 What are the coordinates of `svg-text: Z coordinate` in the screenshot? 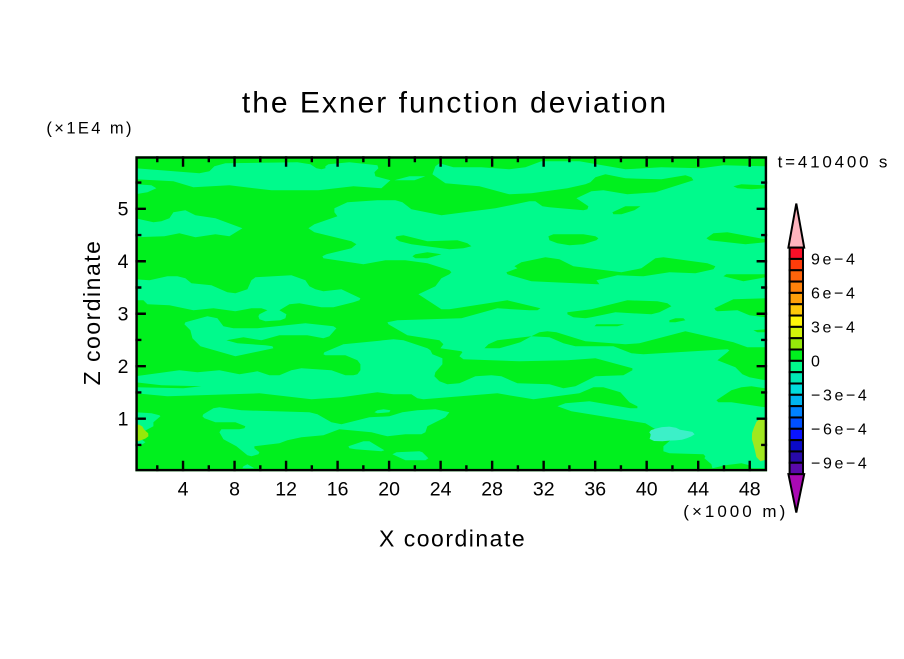 It's located at (92, 313).